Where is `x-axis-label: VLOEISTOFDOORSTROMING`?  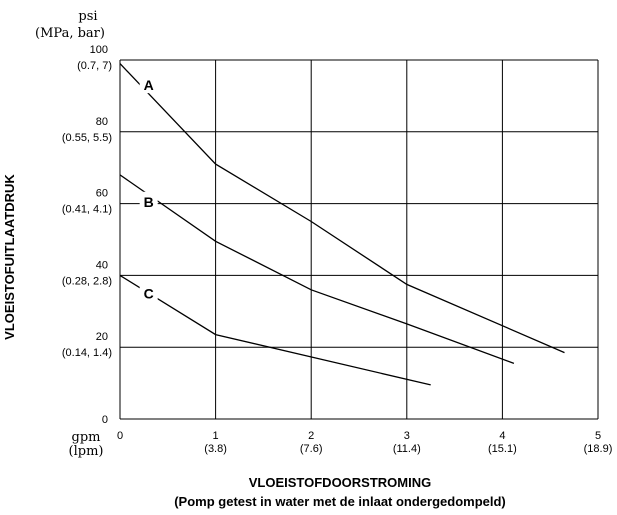 x-axis-label: VLOEISTOFDOORSTROMING is located at coordinates (340, 482).